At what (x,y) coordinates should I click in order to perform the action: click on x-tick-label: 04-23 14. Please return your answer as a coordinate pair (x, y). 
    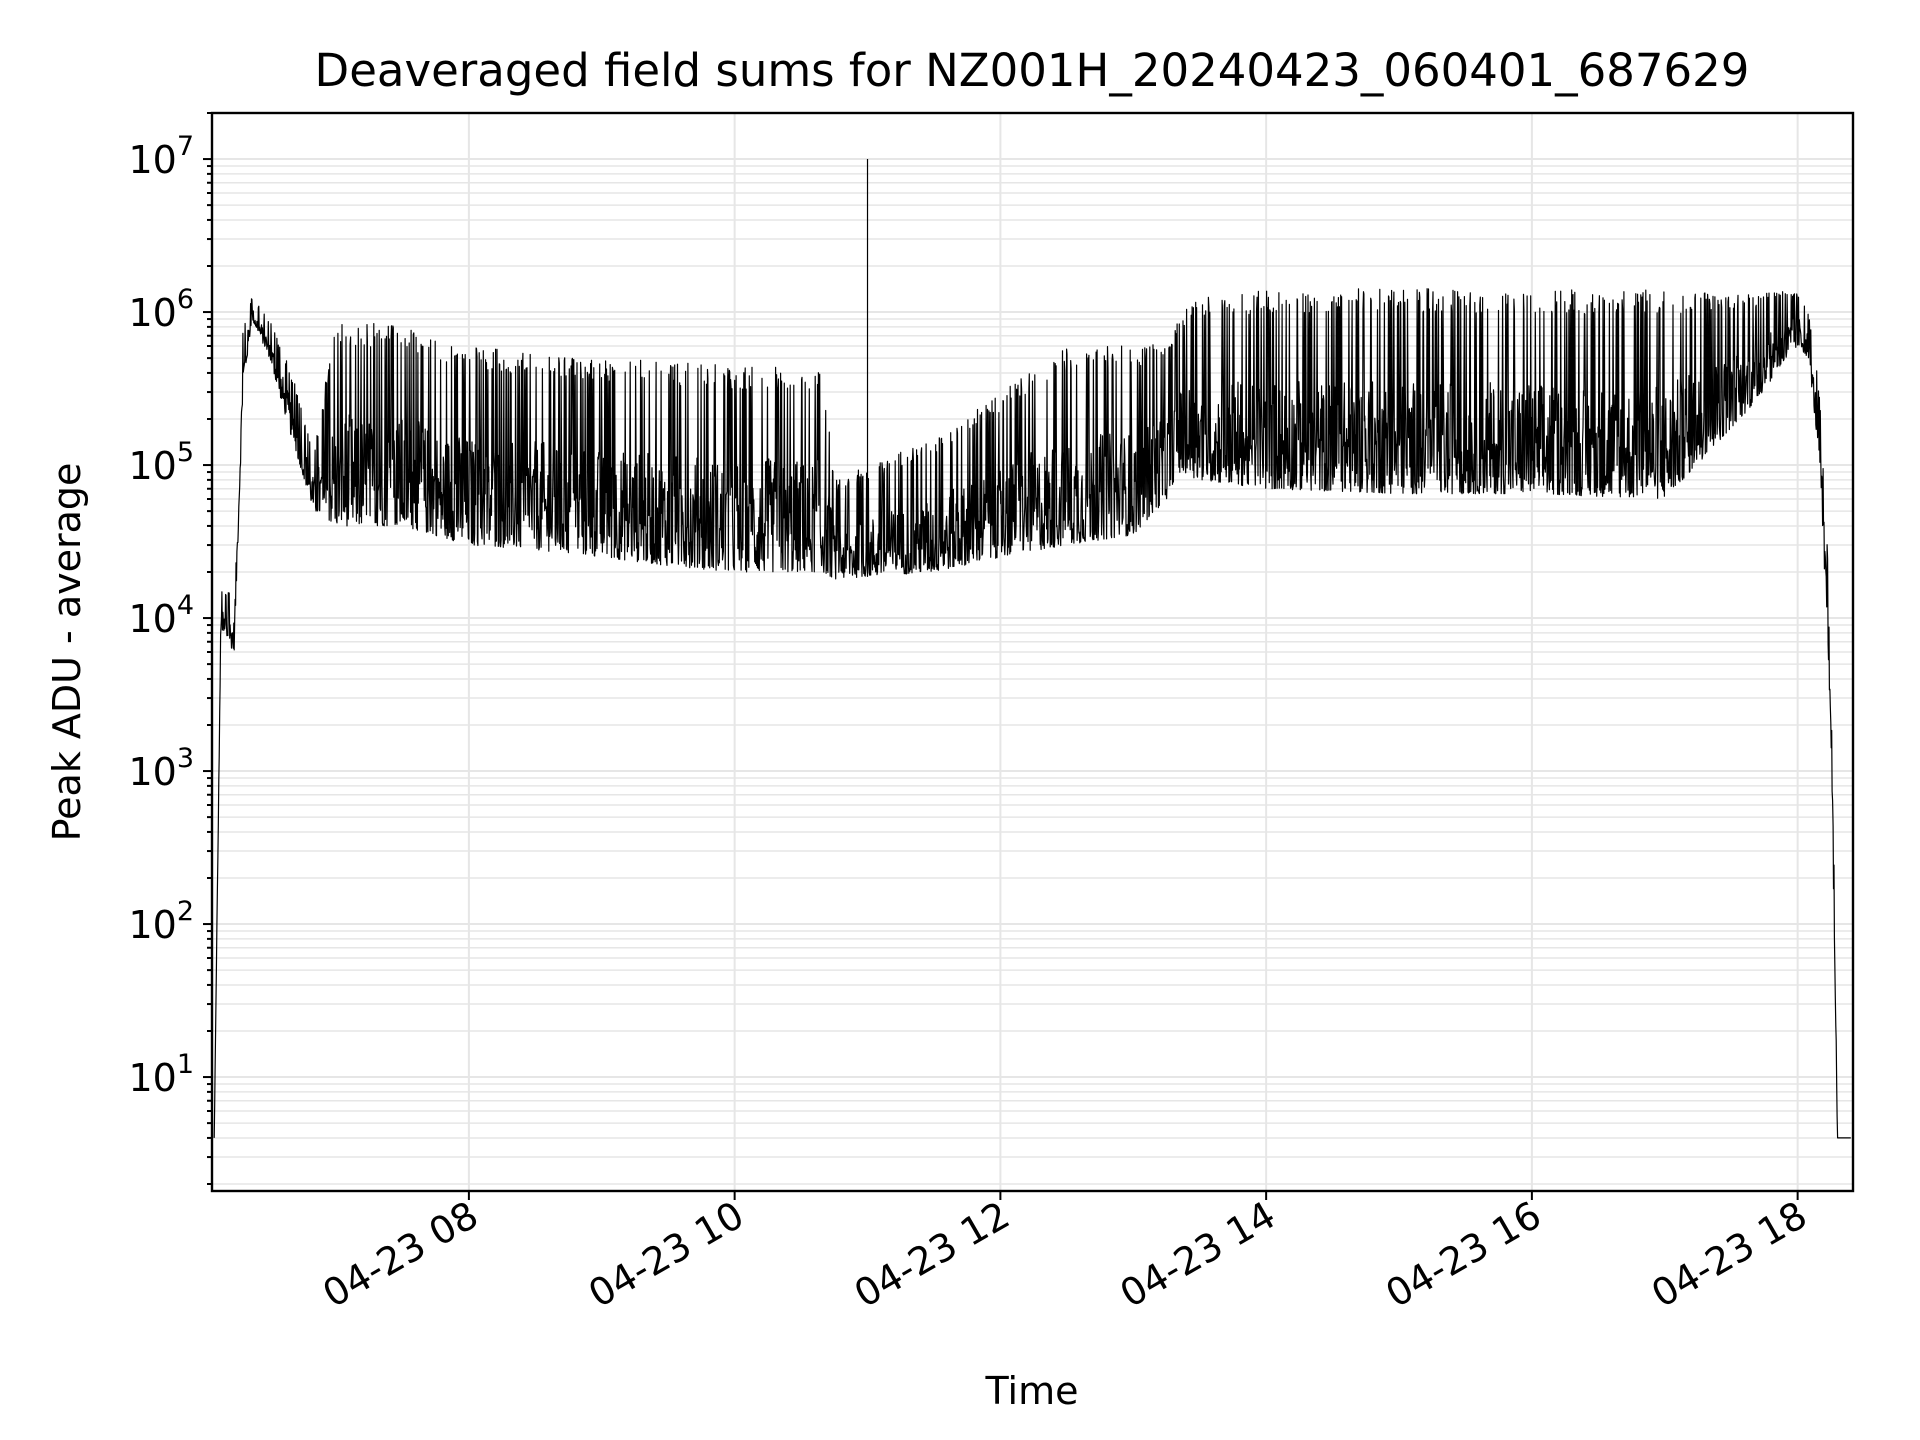
    Looking at the image, I should click on (1198, 1255).